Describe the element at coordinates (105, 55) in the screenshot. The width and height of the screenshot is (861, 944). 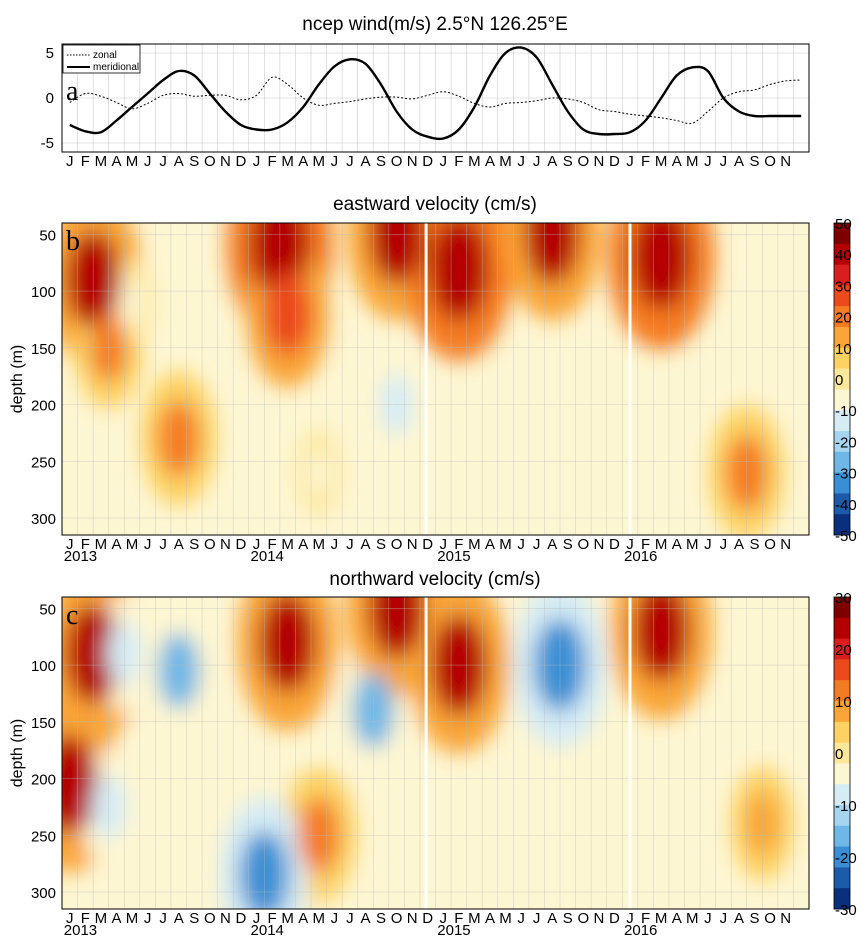
I see `legend-zonal-label: zonal` at that location.